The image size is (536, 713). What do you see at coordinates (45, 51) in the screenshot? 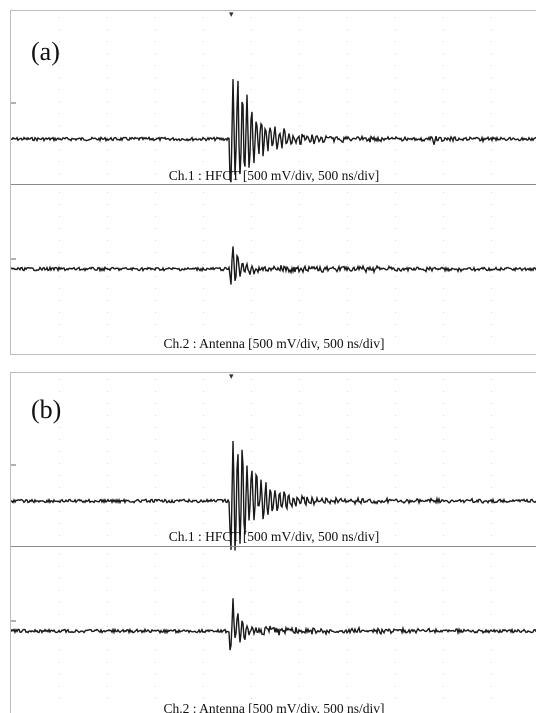
I see `panel-label: (a)` at bounding box center [45, 51].